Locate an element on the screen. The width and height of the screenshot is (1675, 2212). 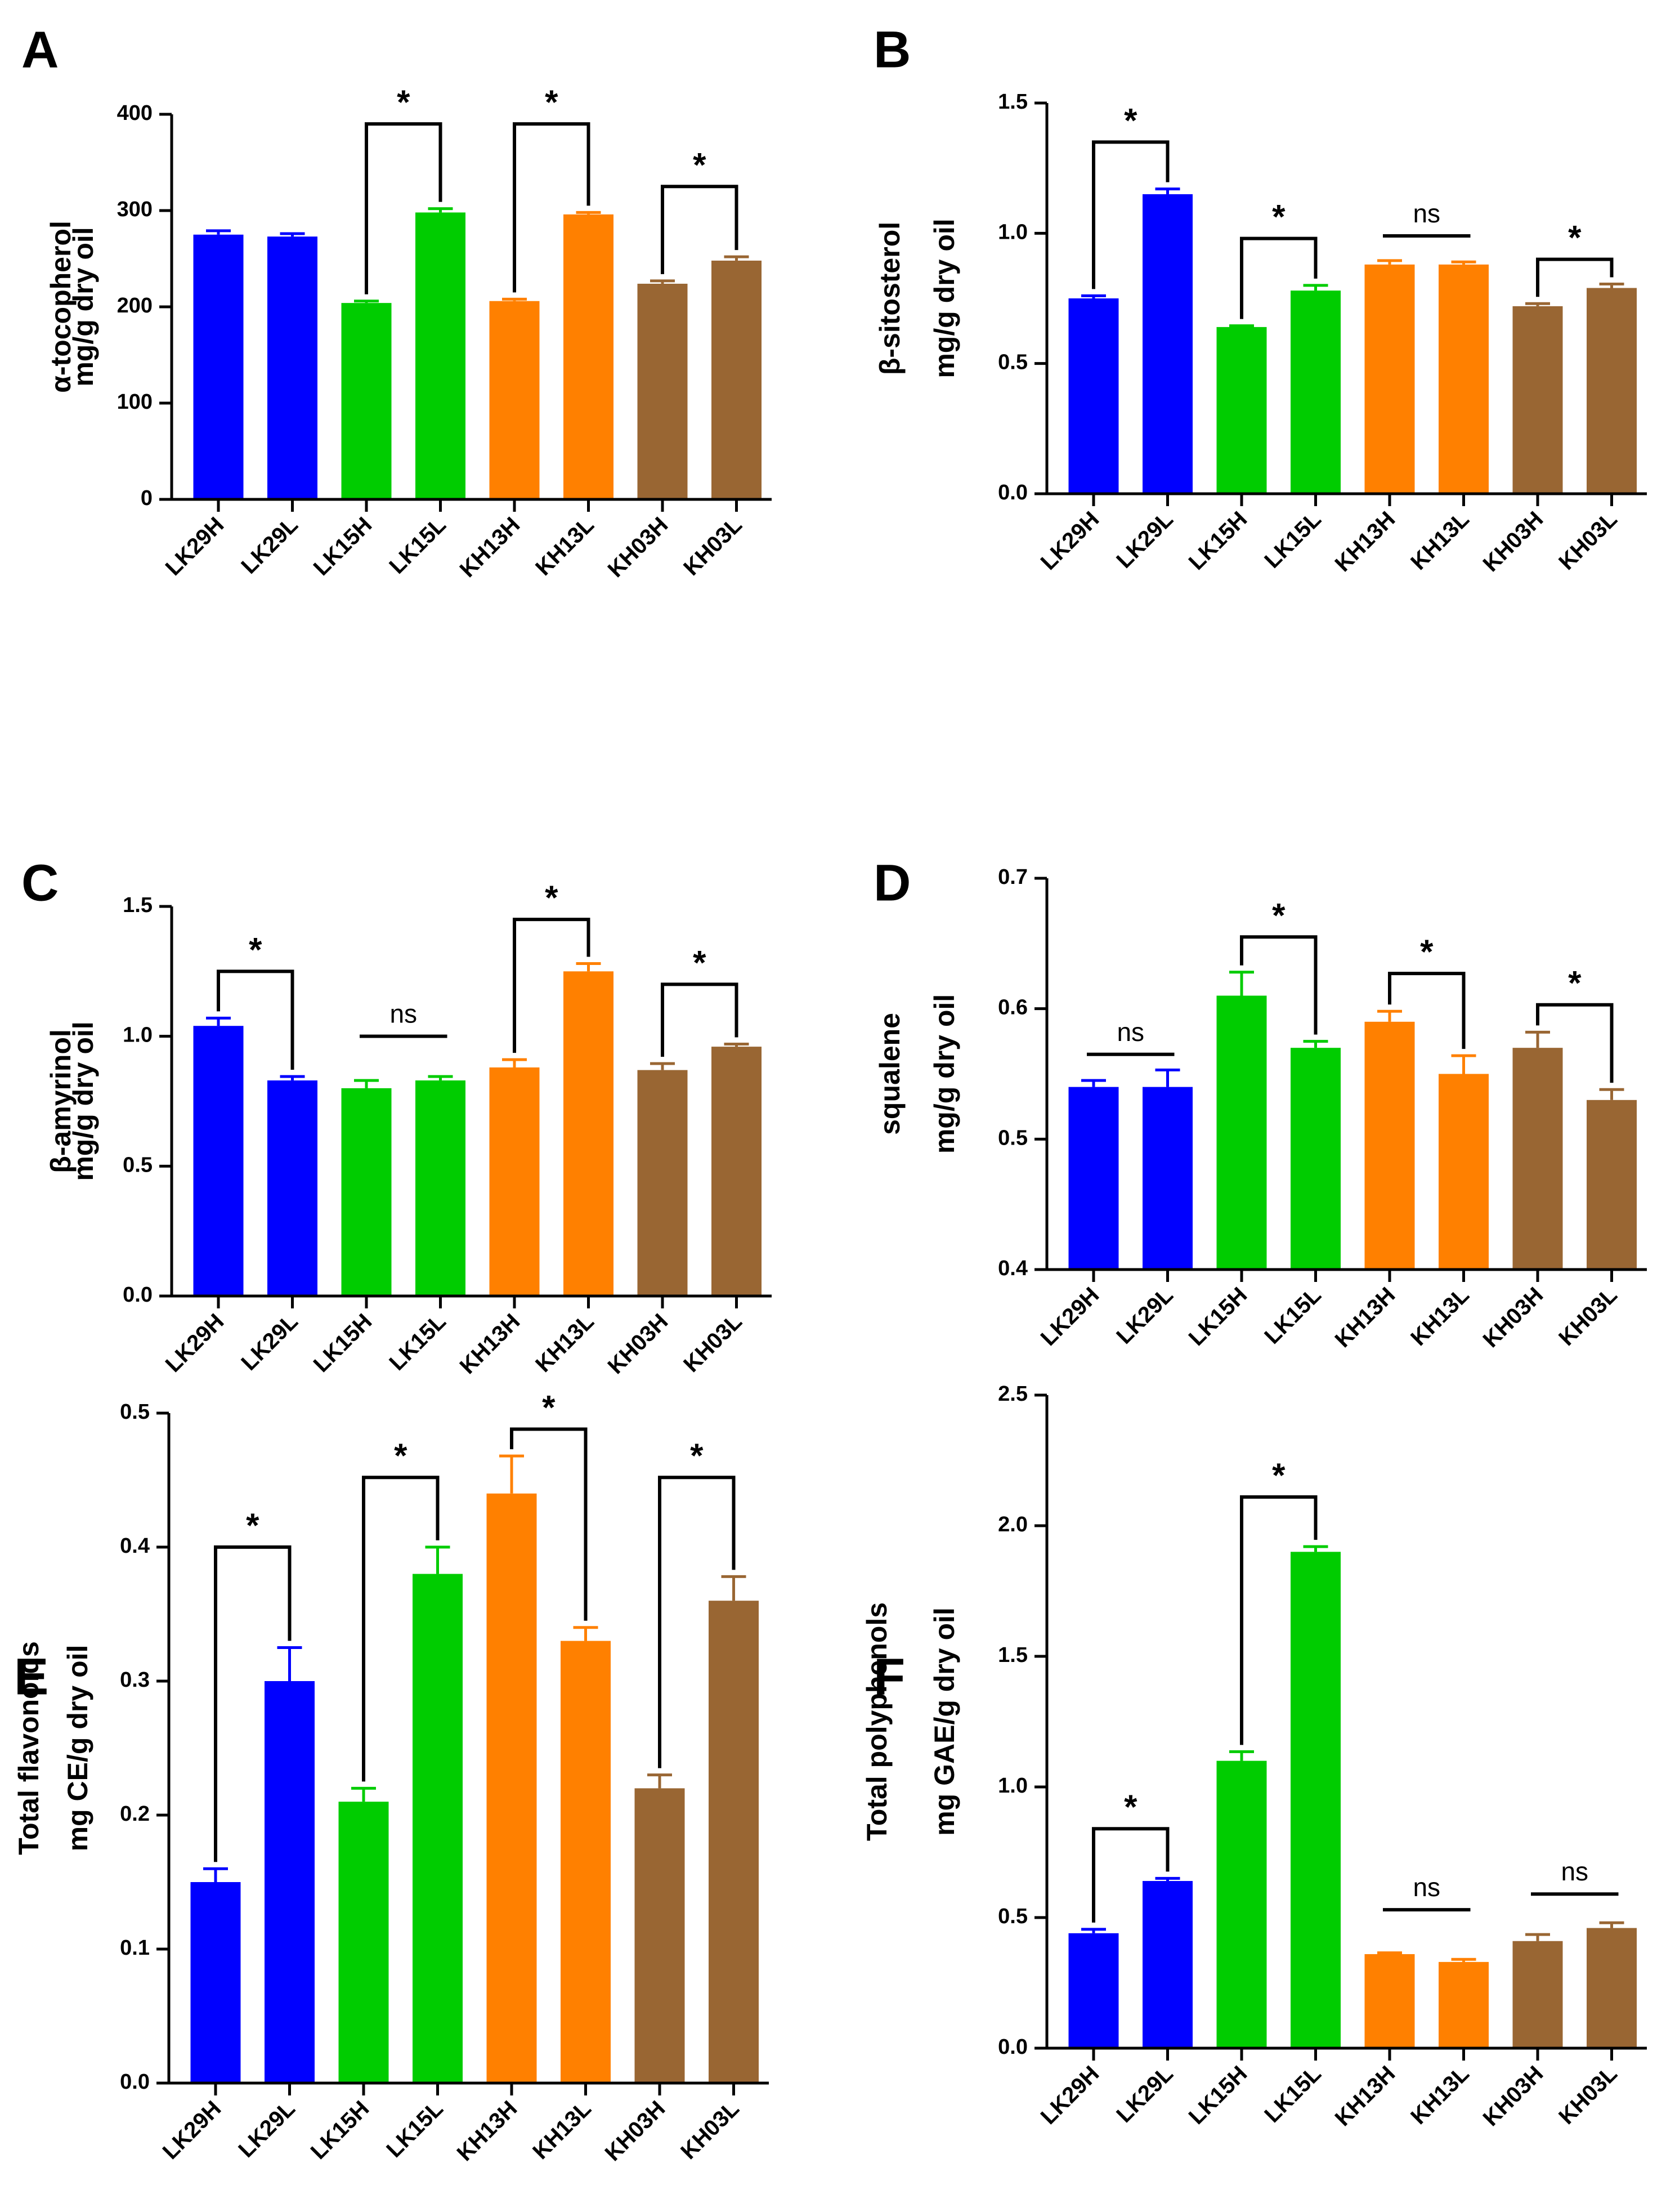
y-tick-label: 1.5 is located at coordinates (1013, 1655).